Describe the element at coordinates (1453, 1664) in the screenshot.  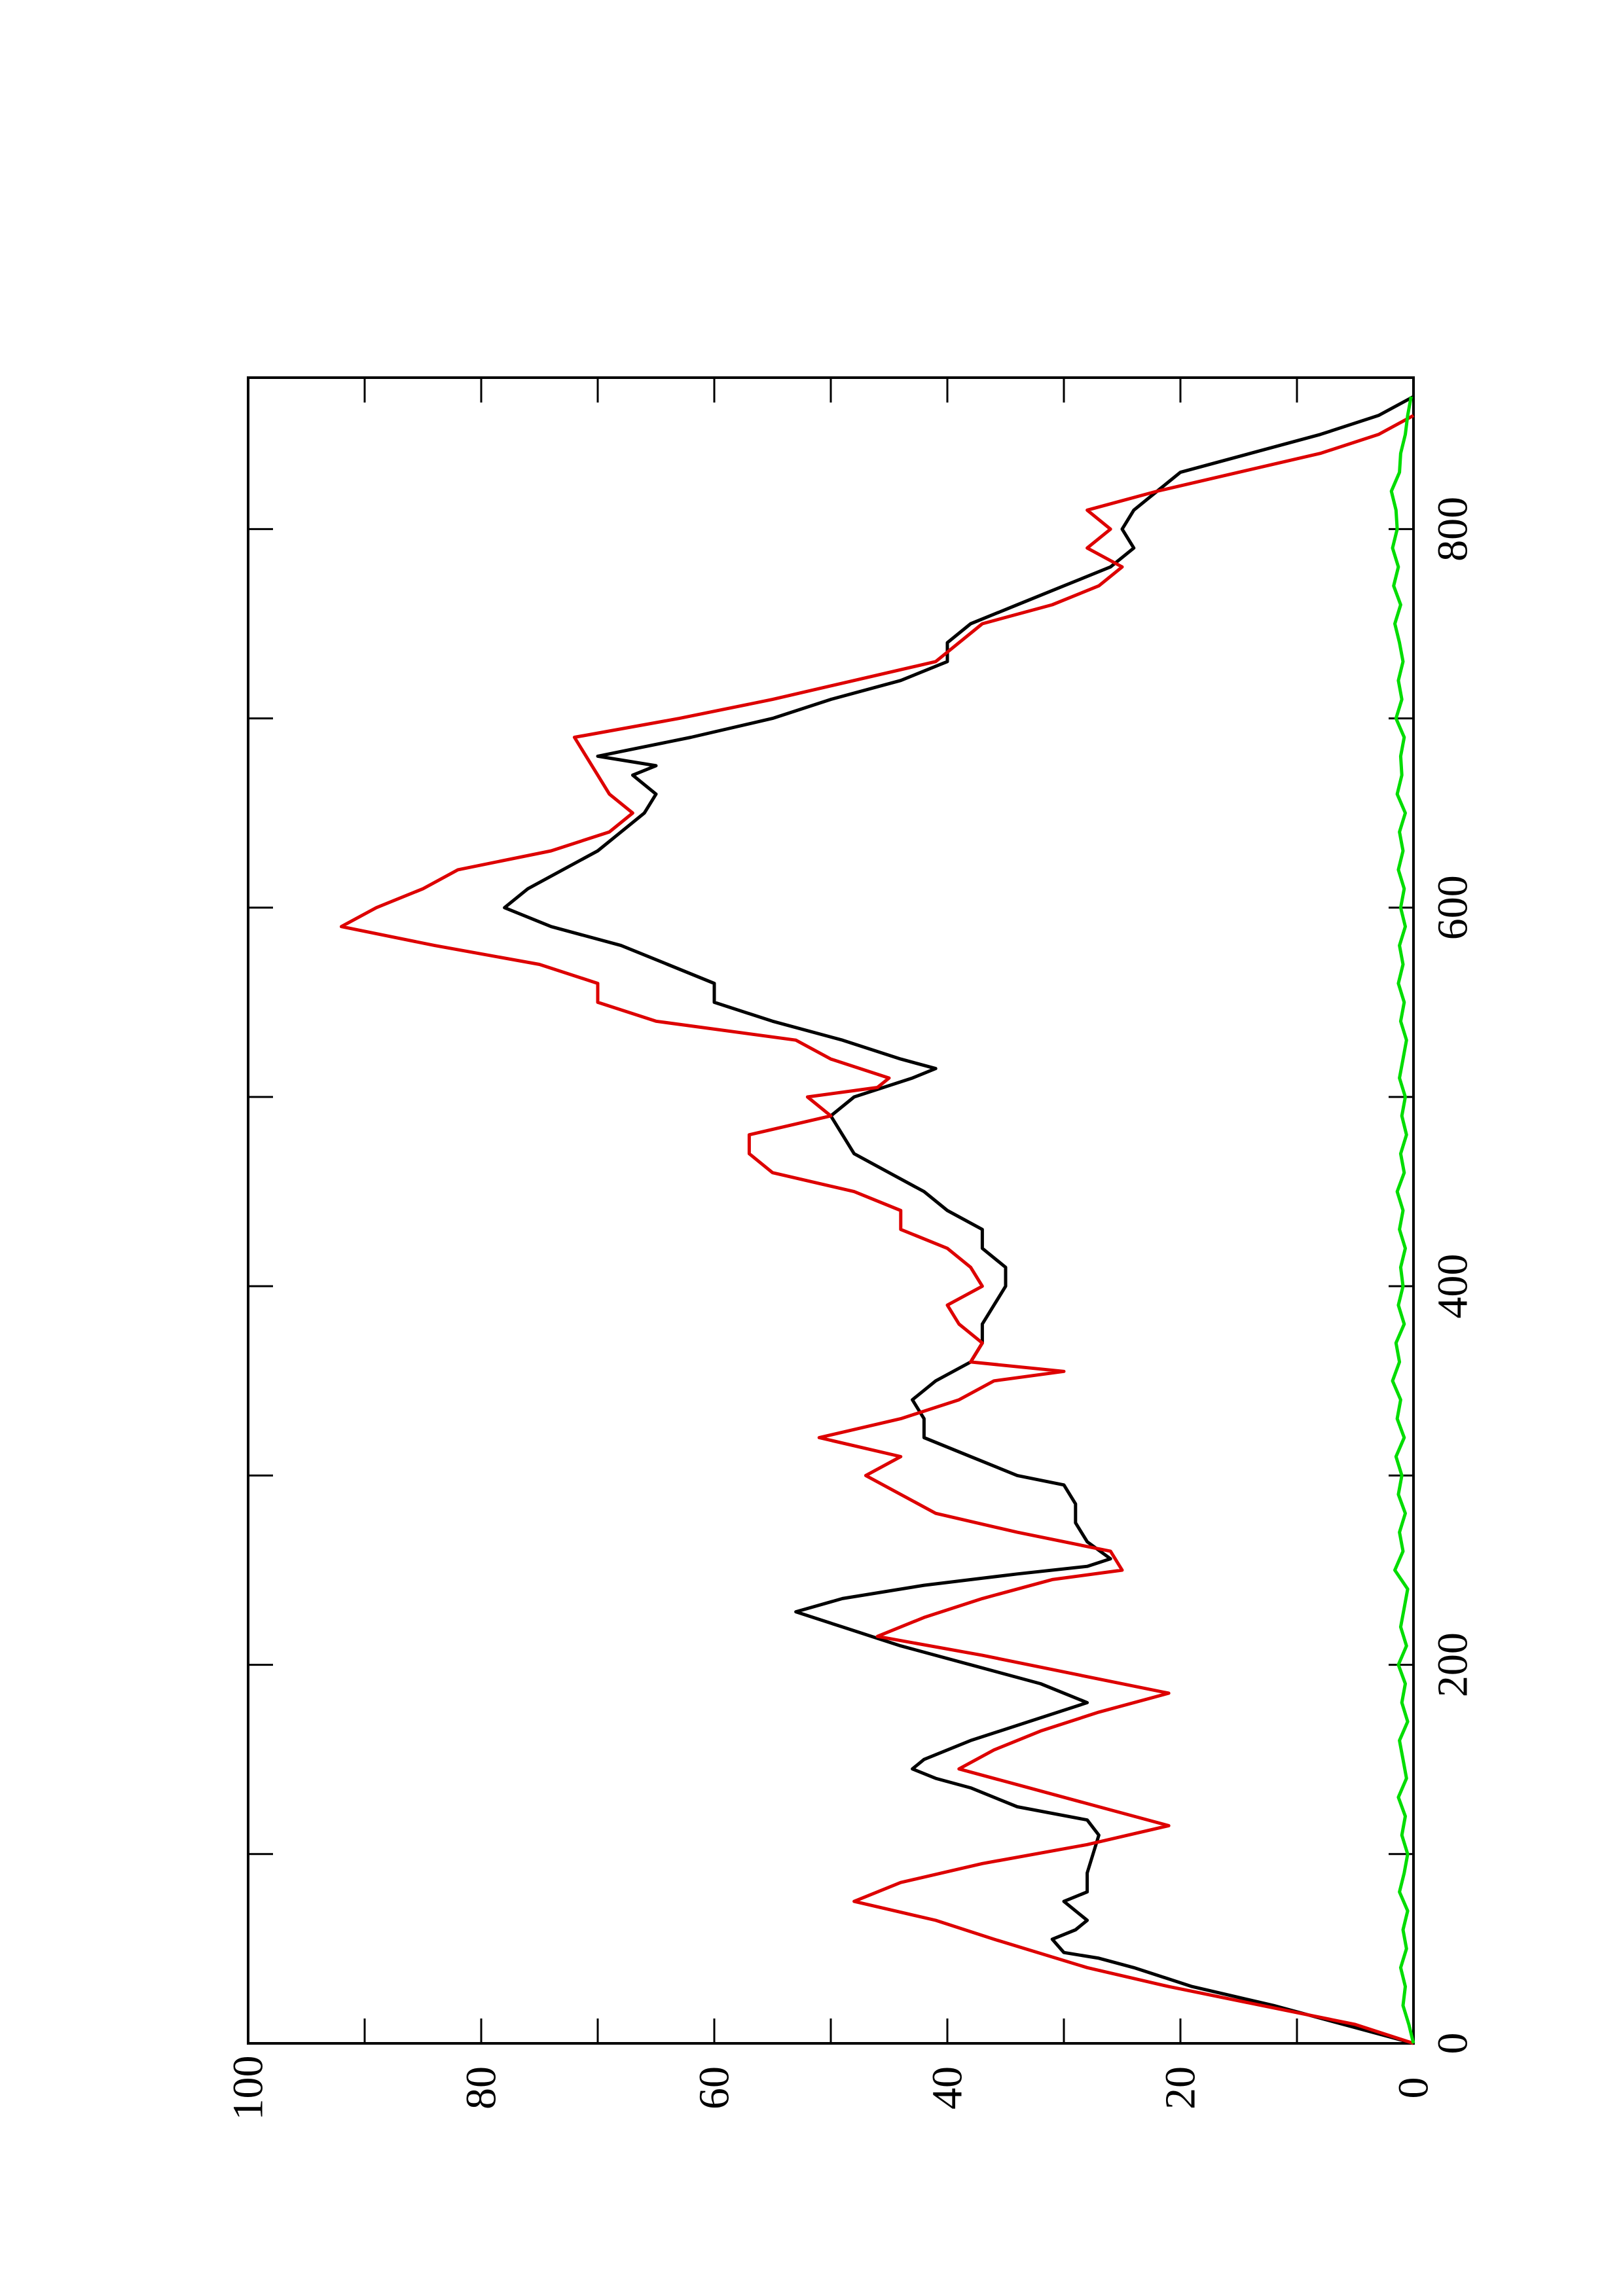
I see `x-tick-label: 200` at that location.